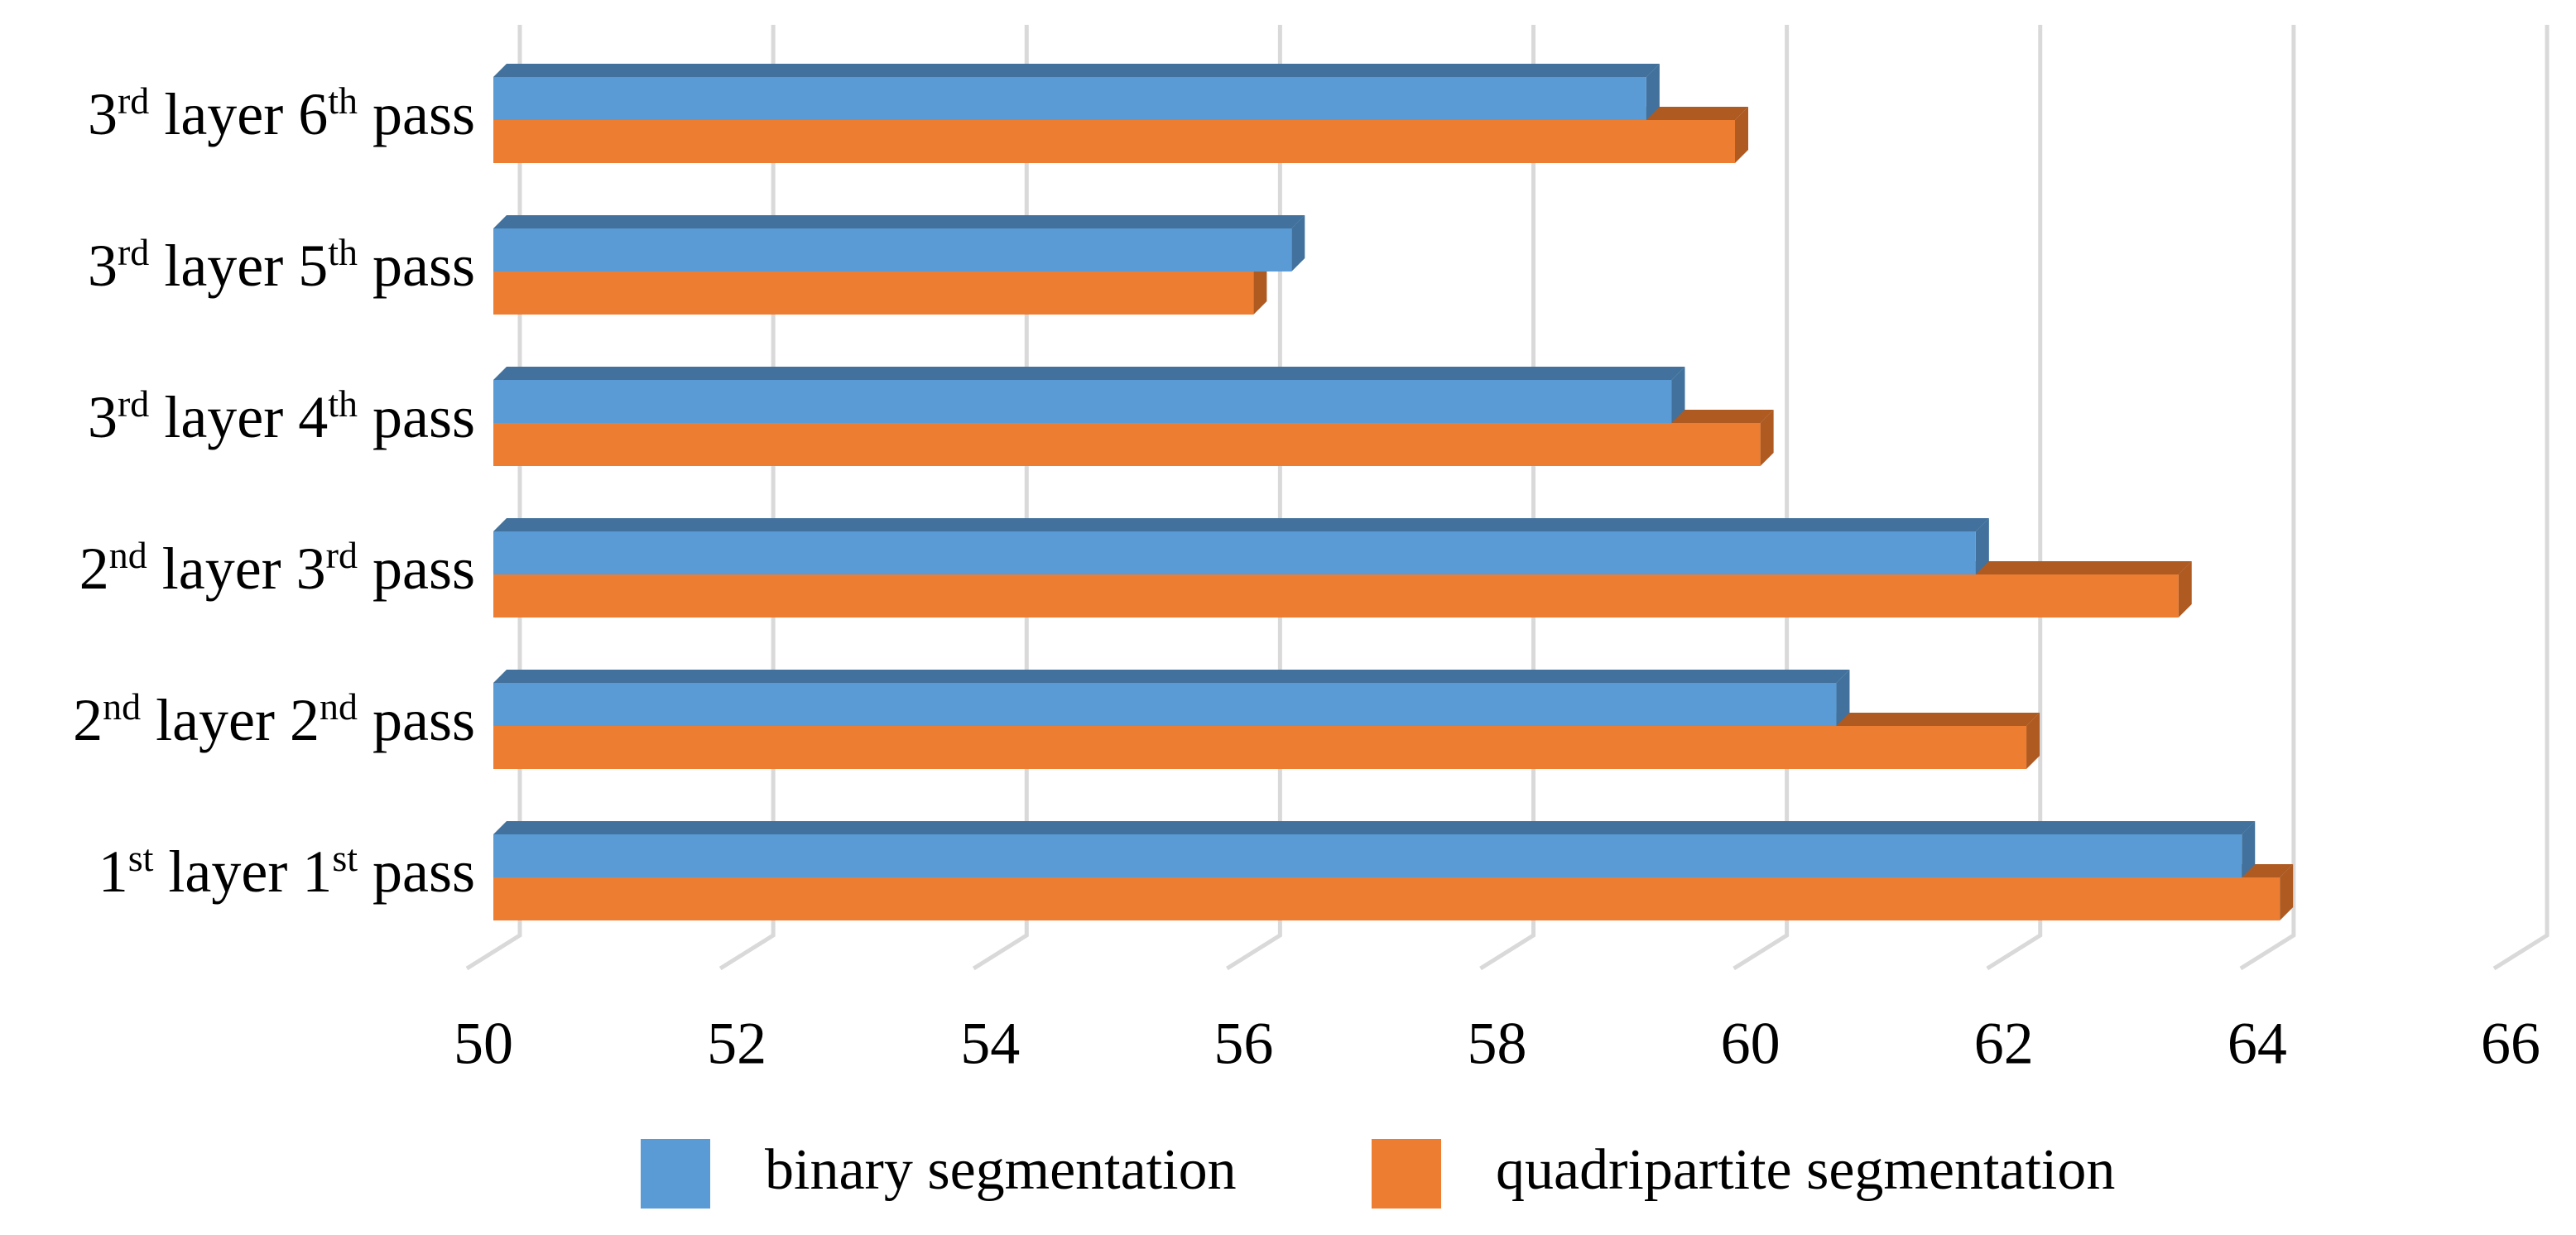  What do you see at coordinates (2004, 1044) in the screenshot?
I see `x-tick-label: 62` at bounding box center [2004, 1044].